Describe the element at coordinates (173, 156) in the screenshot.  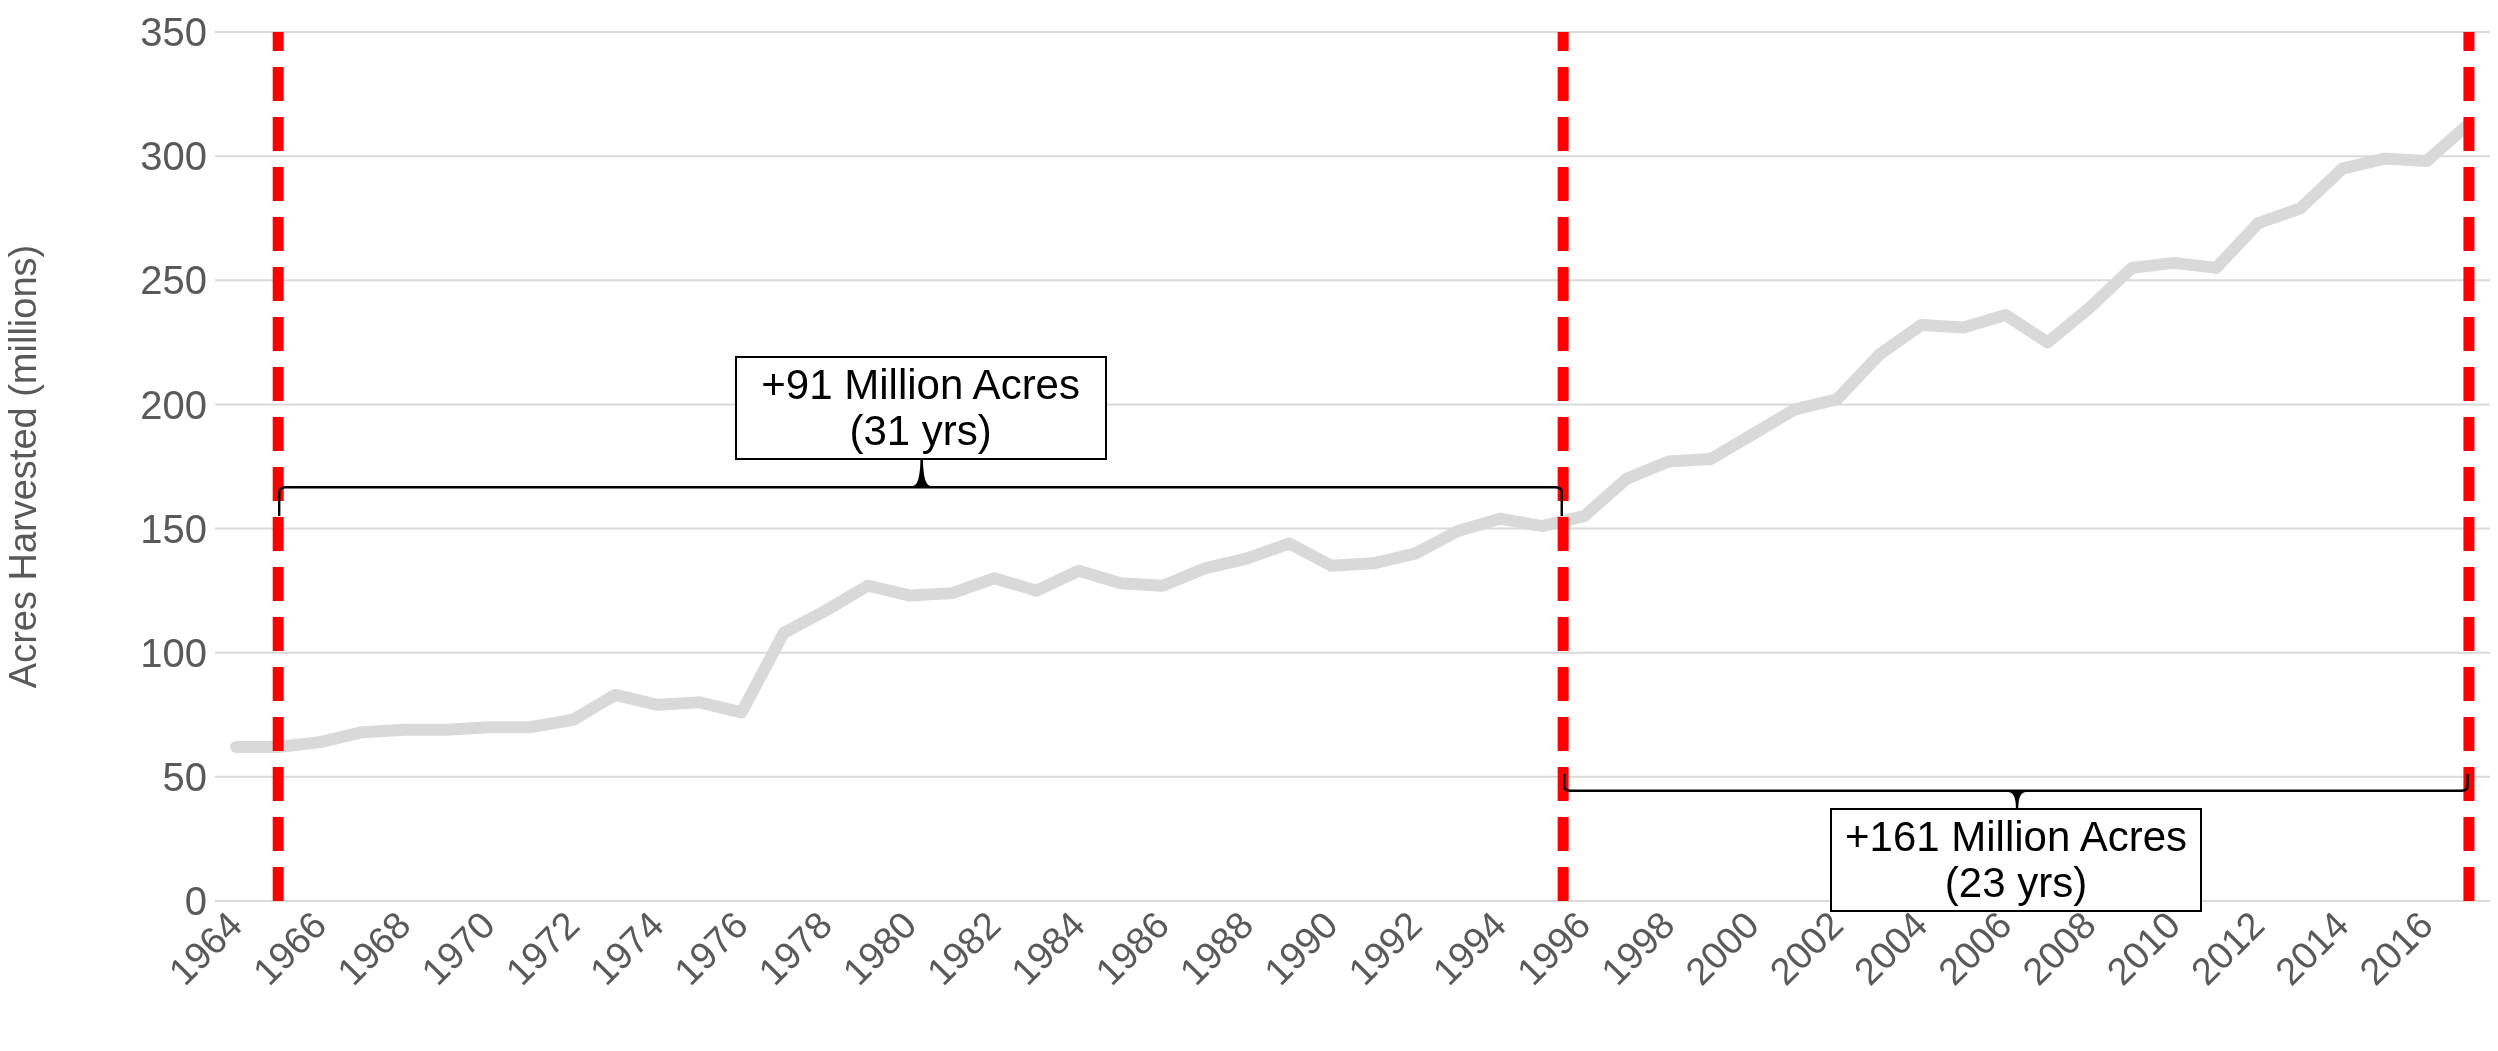
I see `y-tick-label: 300` at that location.